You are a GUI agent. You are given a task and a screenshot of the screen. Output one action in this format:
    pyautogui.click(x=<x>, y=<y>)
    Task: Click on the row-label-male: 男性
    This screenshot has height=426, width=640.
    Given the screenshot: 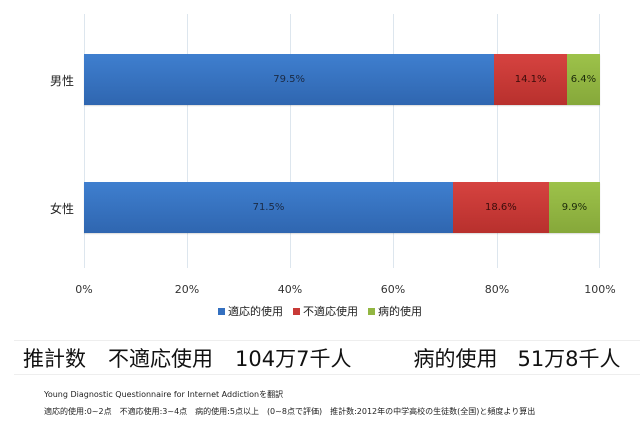 What is the action you would take?
    pyautogui.click(x=61, y=81)
    